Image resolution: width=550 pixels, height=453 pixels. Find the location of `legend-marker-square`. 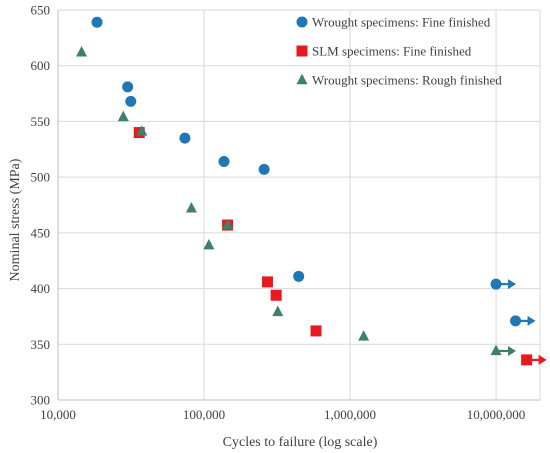

legend-marker-square is located at coordinates (302, 51).